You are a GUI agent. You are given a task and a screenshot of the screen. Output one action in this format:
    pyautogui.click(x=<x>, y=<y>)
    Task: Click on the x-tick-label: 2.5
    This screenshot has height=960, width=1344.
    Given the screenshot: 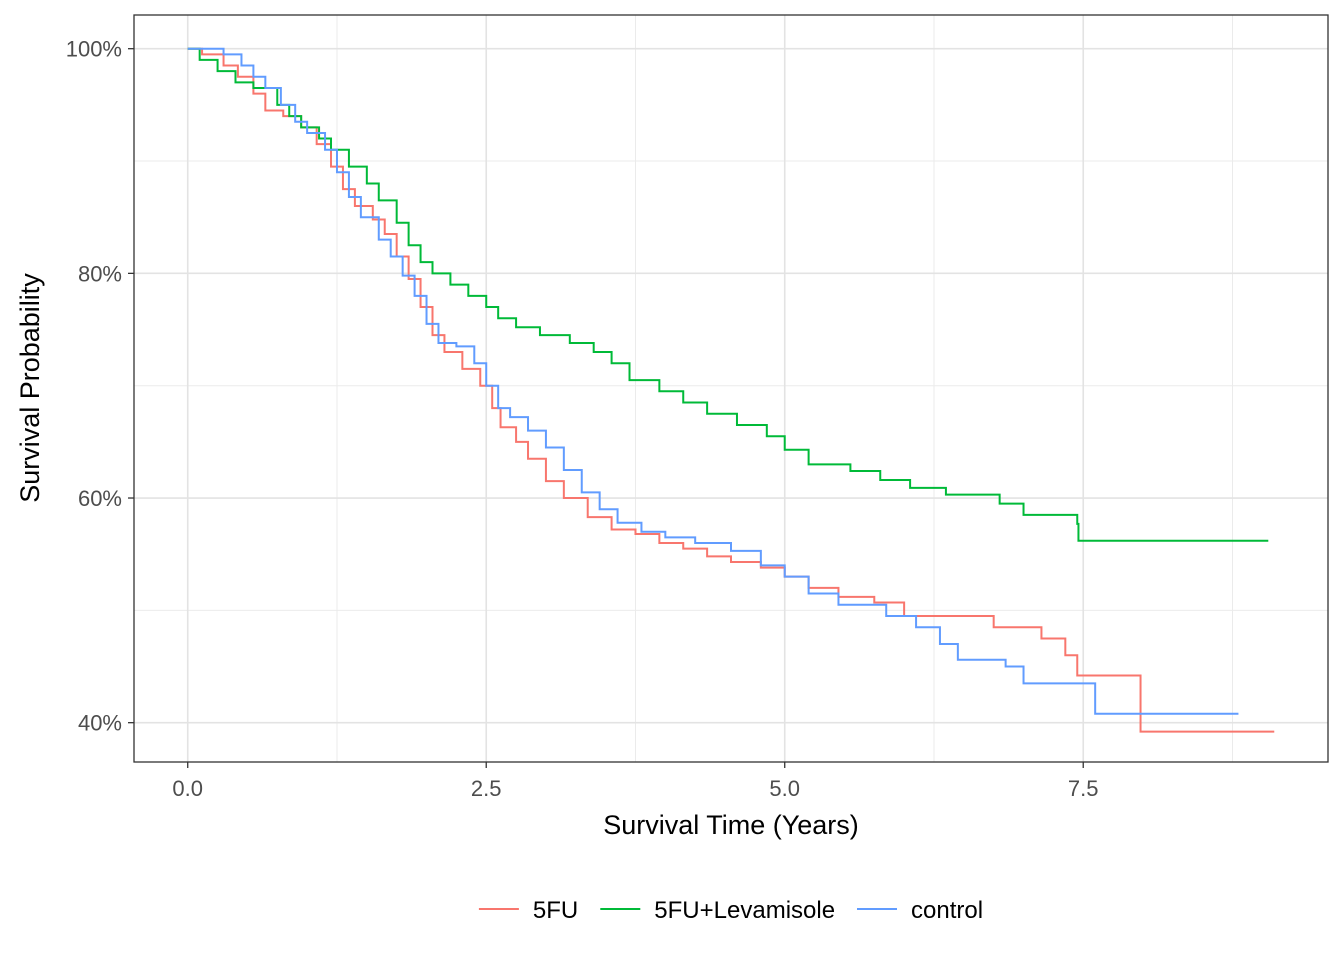 What is the action you would take?
    pyautogui.click(x=486, y=788)
    